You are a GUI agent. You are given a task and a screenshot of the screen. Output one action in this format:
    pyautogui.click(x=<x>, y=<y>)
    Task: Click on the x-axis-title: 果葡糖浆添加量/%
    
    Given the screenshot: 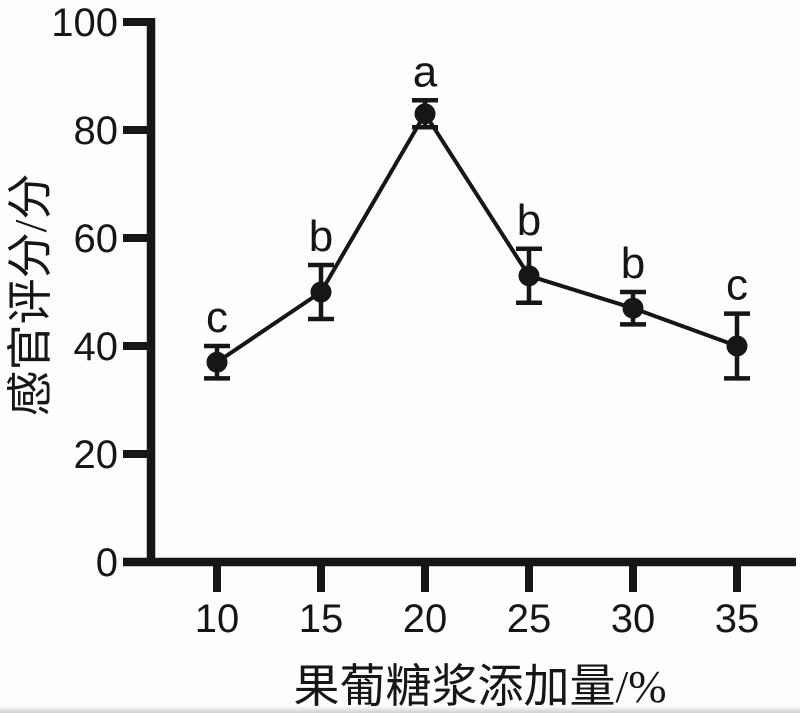 What is the action you would take?
    pyautogui.click(x=479, y=686)
    